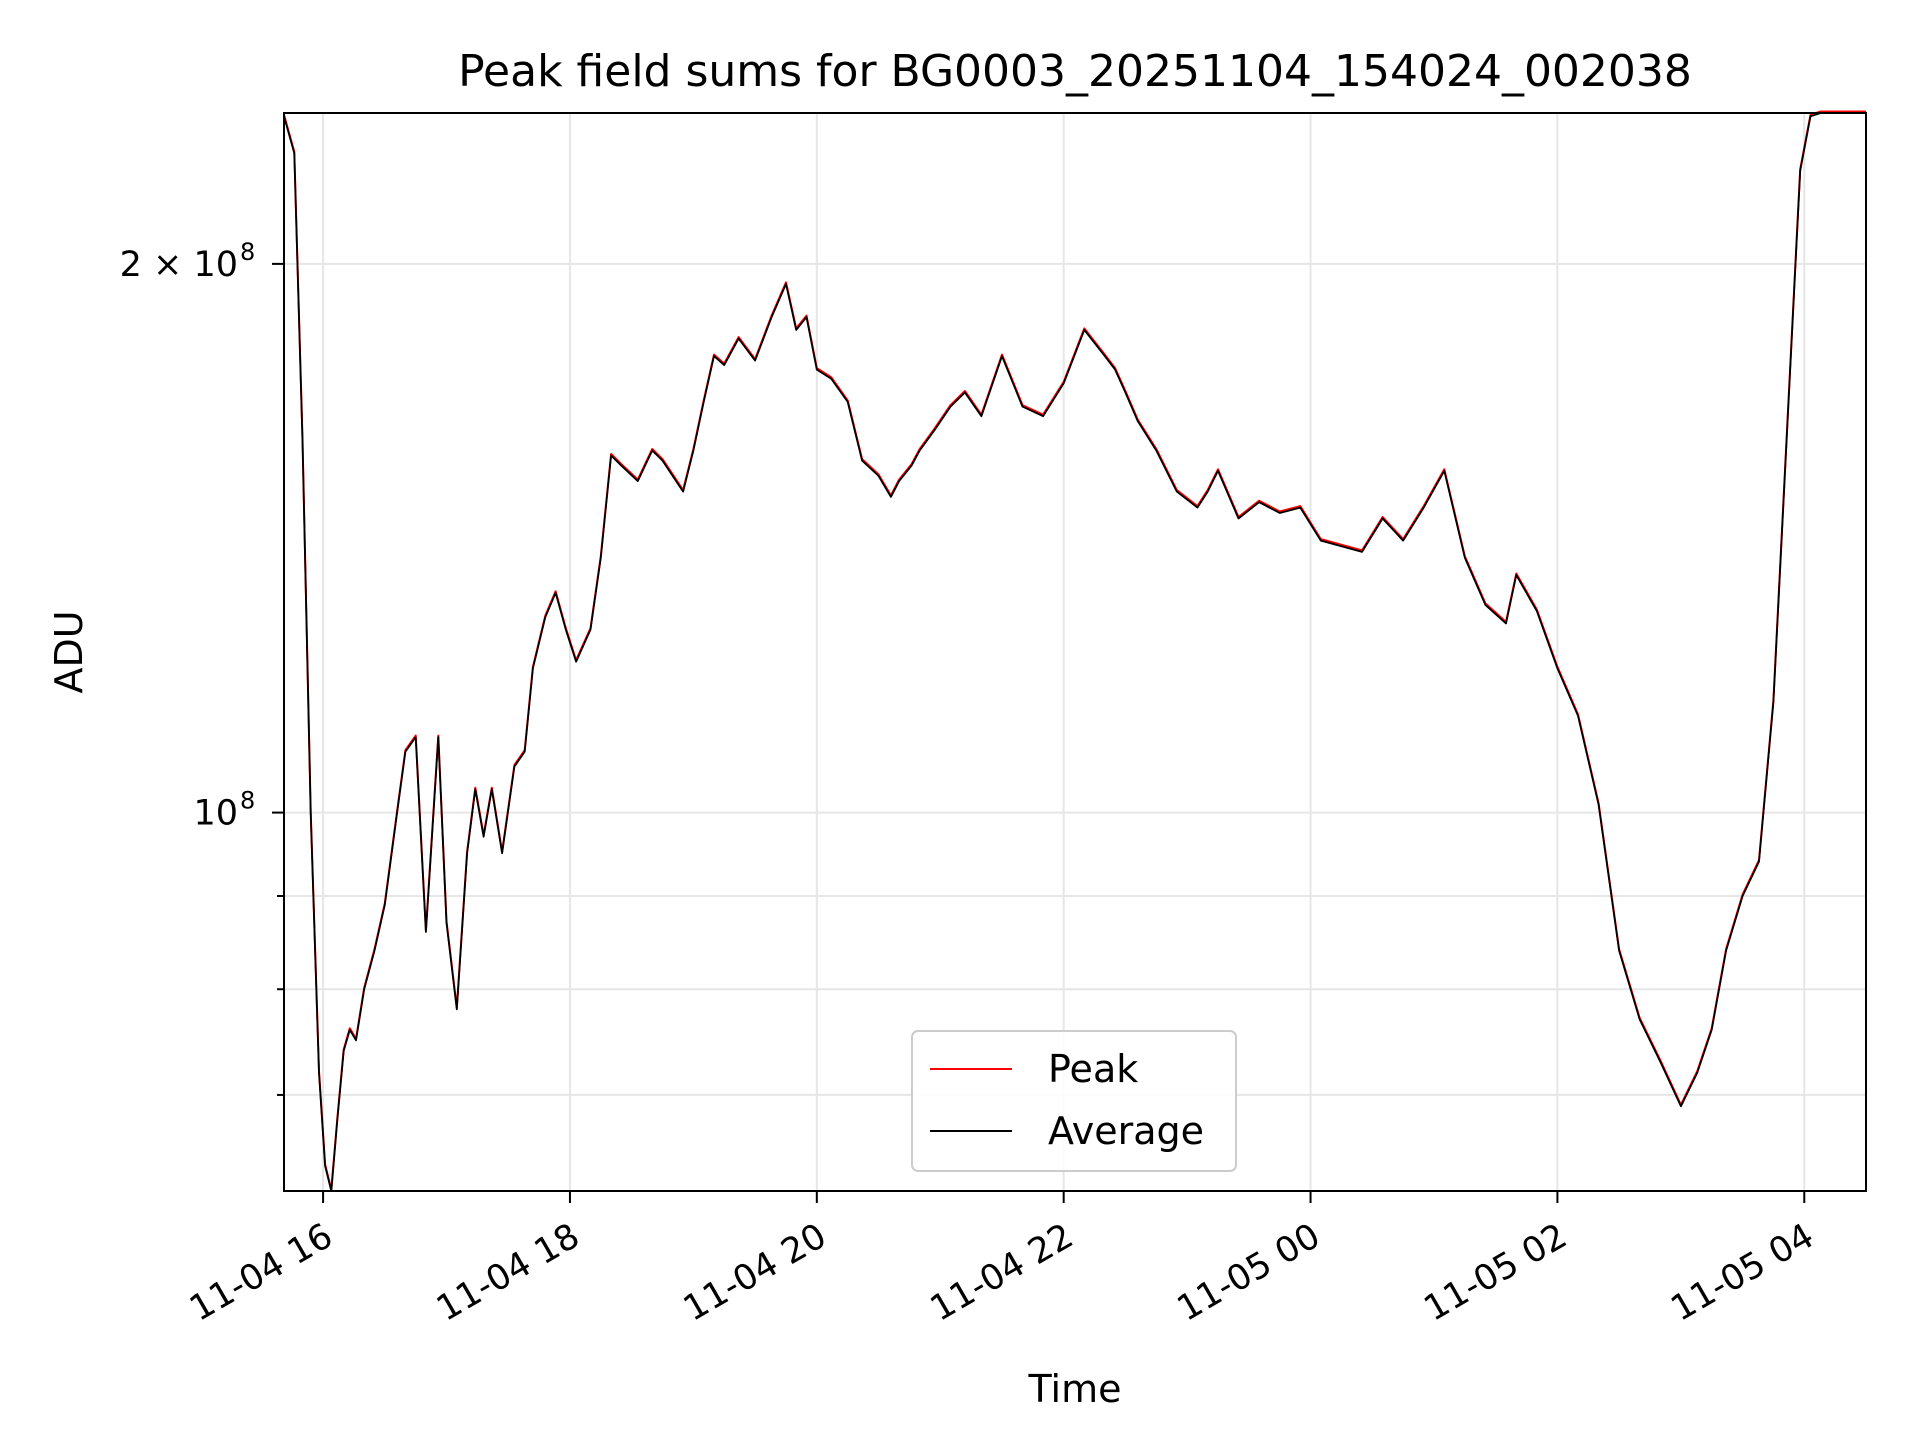  What do you see at coordinates (1075, 1389) in the screenshot?
I see `x-axis-label: Time` at bounding box center [1075, 1389].